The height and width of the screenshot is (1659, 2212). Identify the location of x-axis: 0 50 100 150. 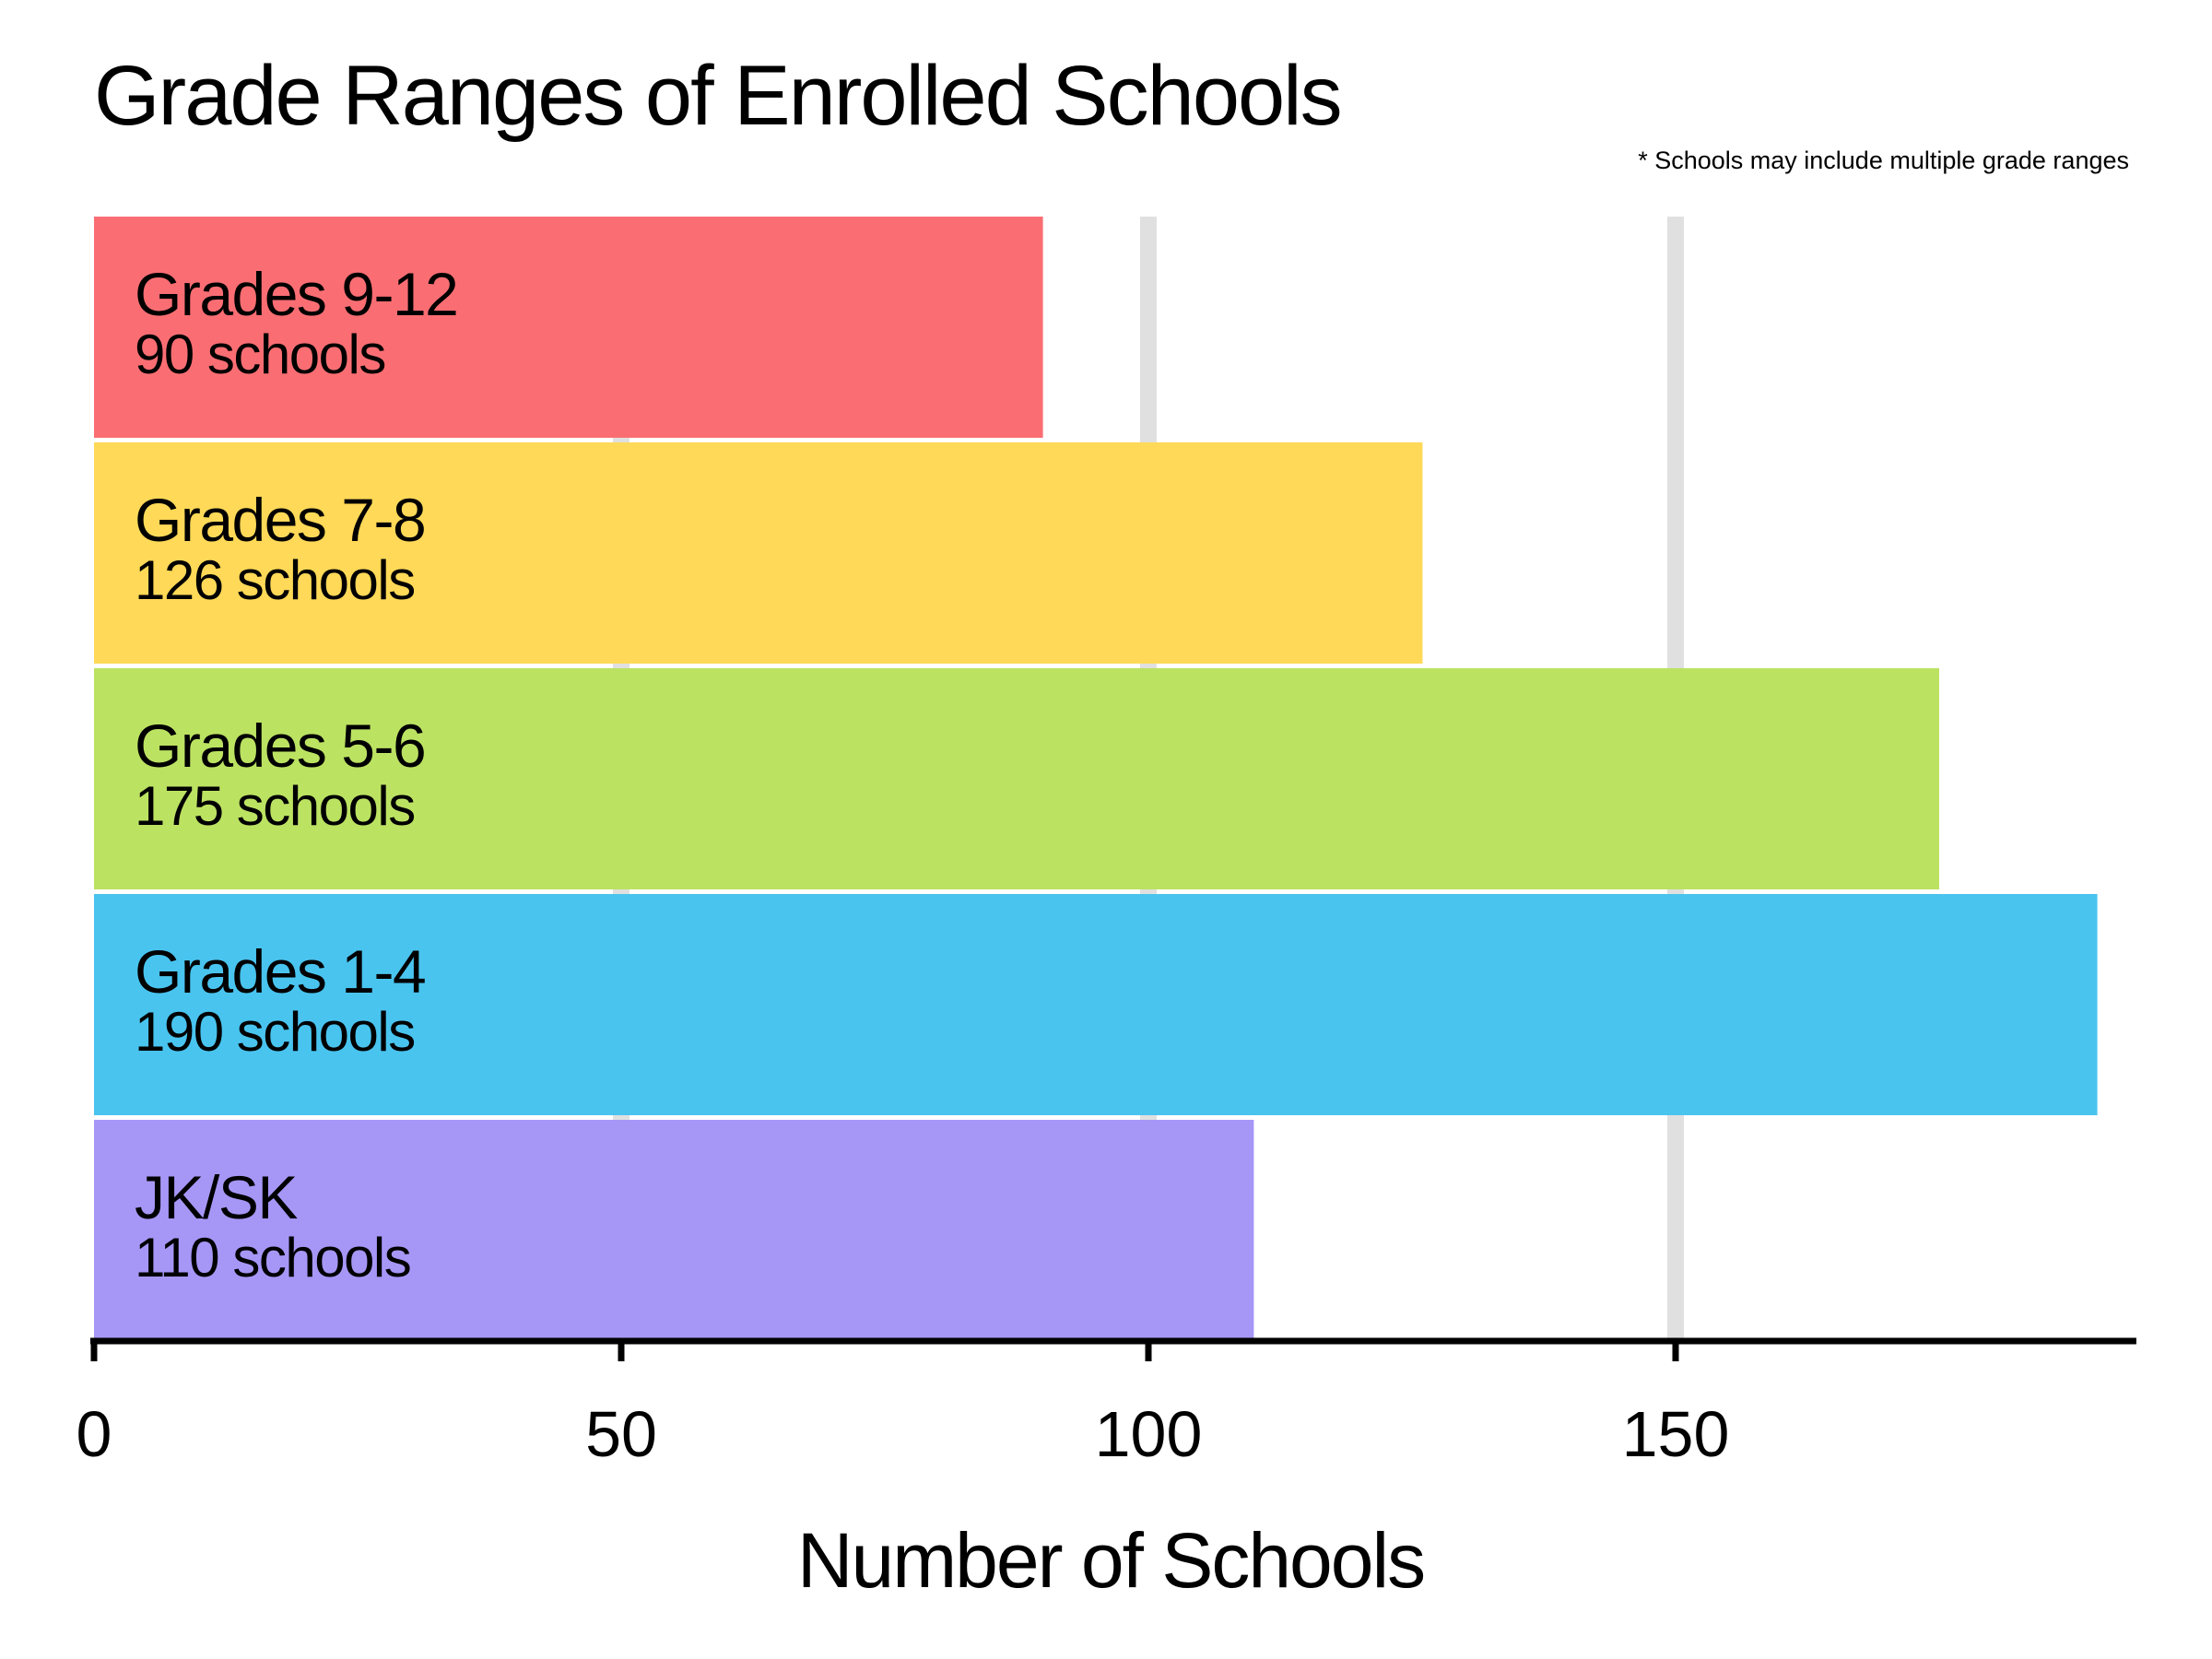
(1106, 1403).